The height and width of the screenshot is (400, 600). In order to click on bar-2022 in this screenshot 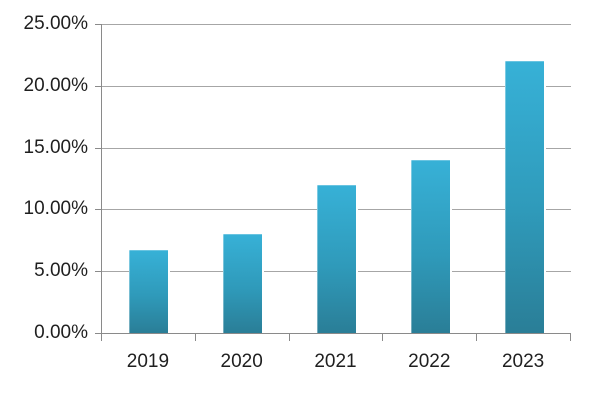, I will do `click(430, 246)`.